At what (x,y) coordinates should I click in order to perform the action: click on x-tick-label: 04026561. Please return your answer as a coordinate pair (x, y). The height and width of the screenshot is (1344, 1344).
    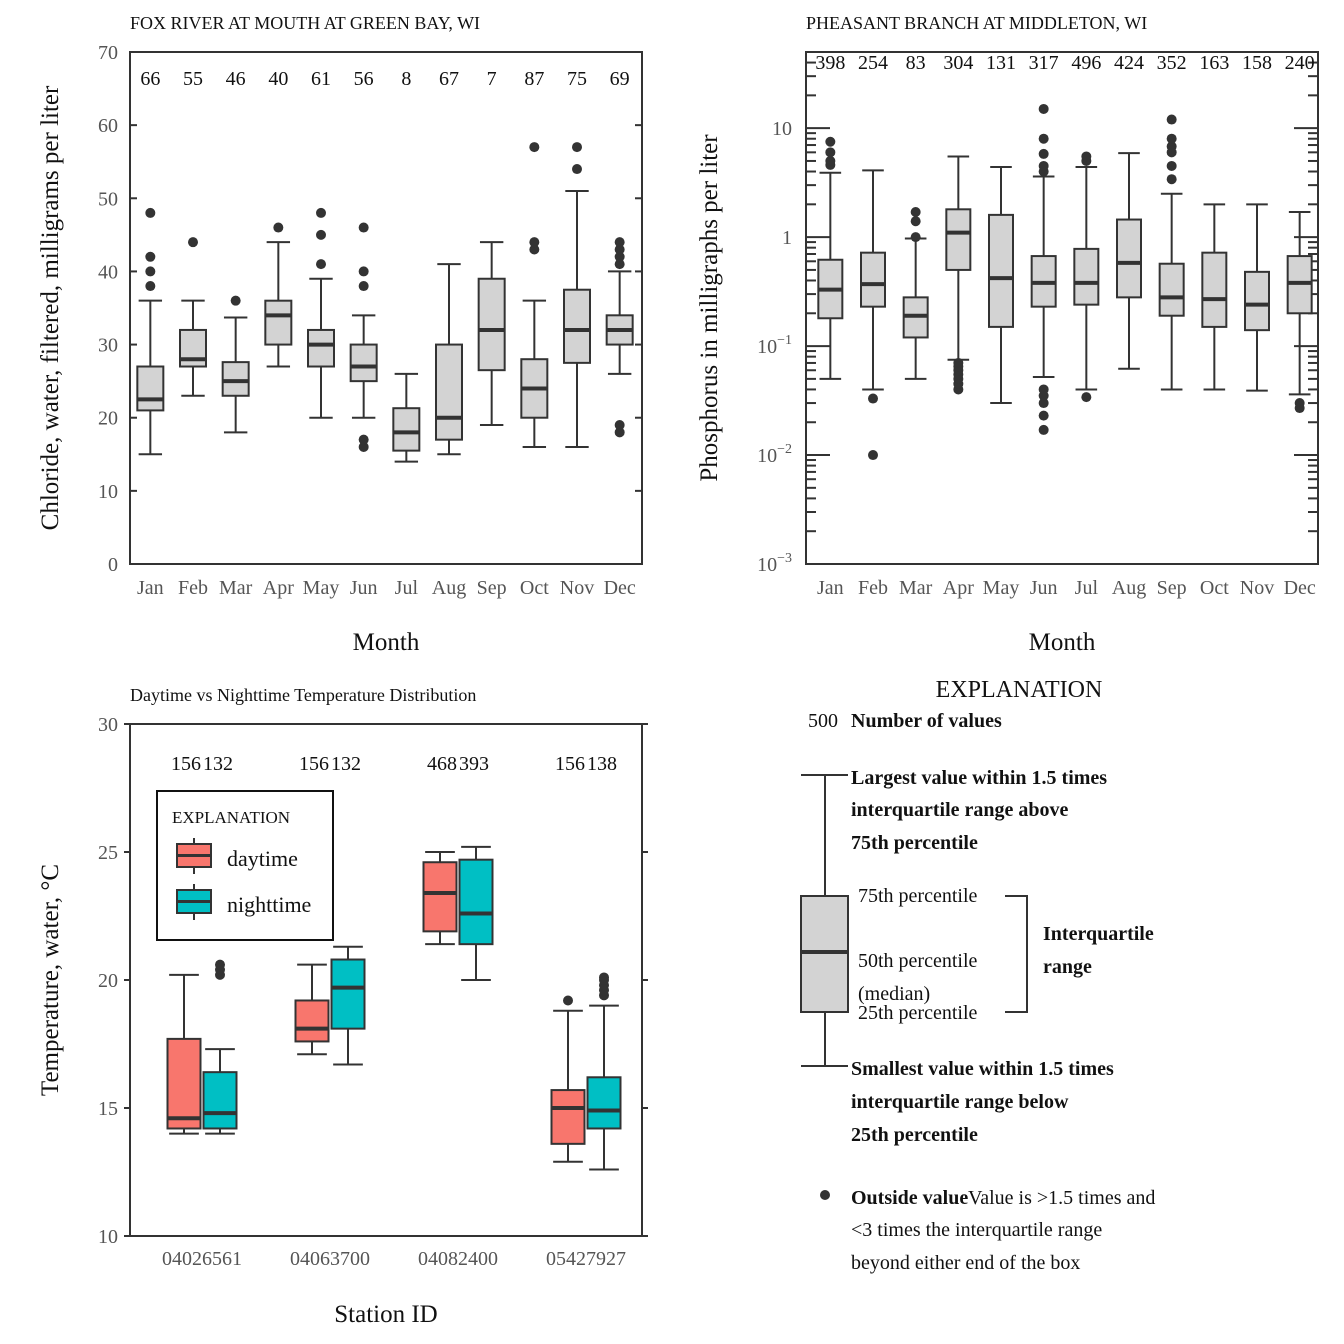
    Looking at the image, I should click on (202, 1259).